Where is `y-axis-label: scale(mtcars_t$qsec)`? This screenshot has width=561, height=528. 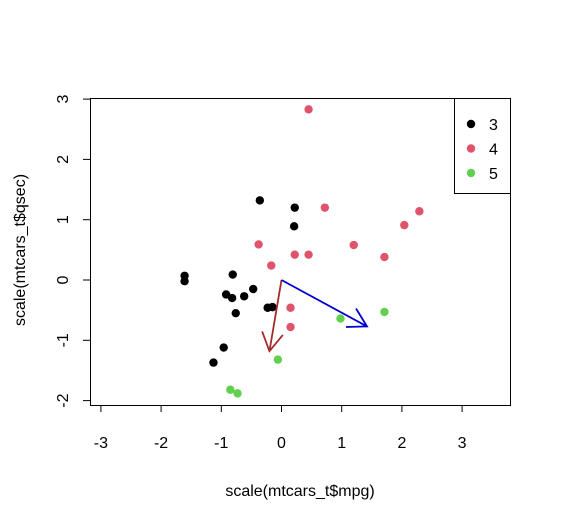
y-axis-label: scale(mtcars_t$qsec) is located at coordinates (20, 250).